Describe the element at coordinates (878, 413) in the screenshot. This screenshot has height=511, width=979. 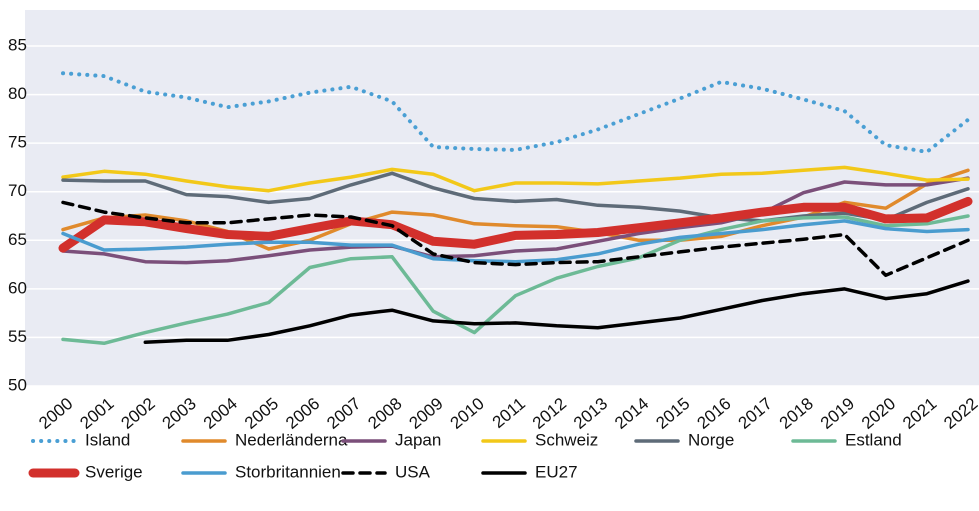
I see `x-tick-label: 2020` at that location.